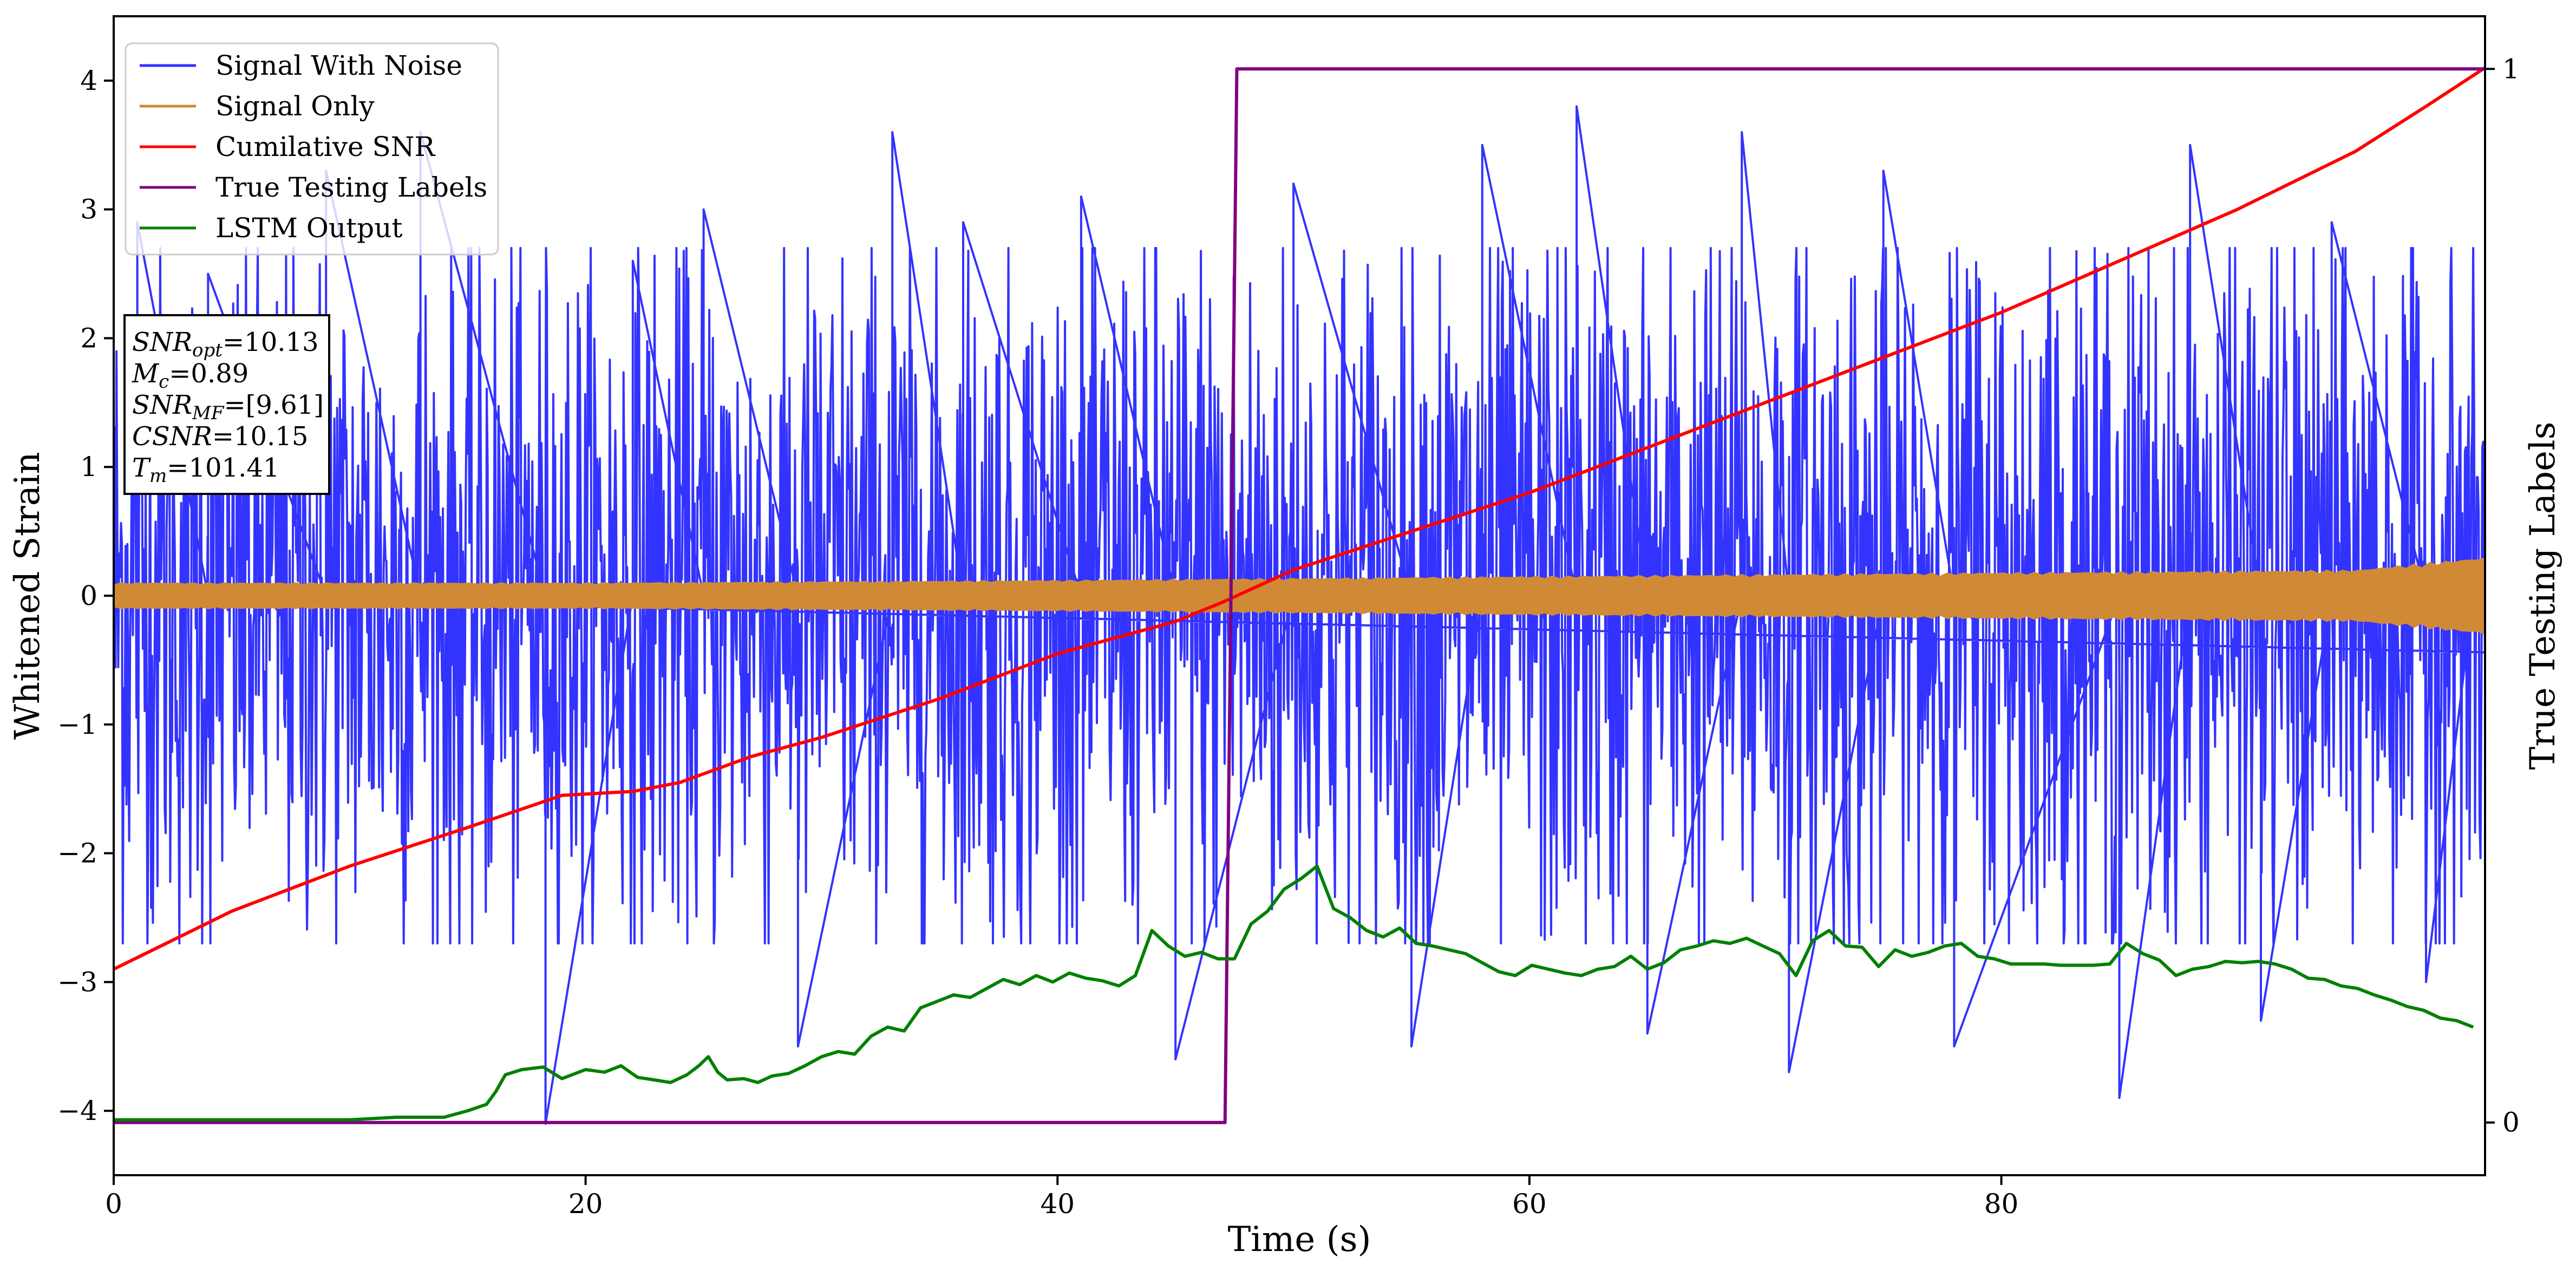 This screenshot has height=1277, width=2576. I want to click on x-tick-label: 60, so click(1529, 1204).